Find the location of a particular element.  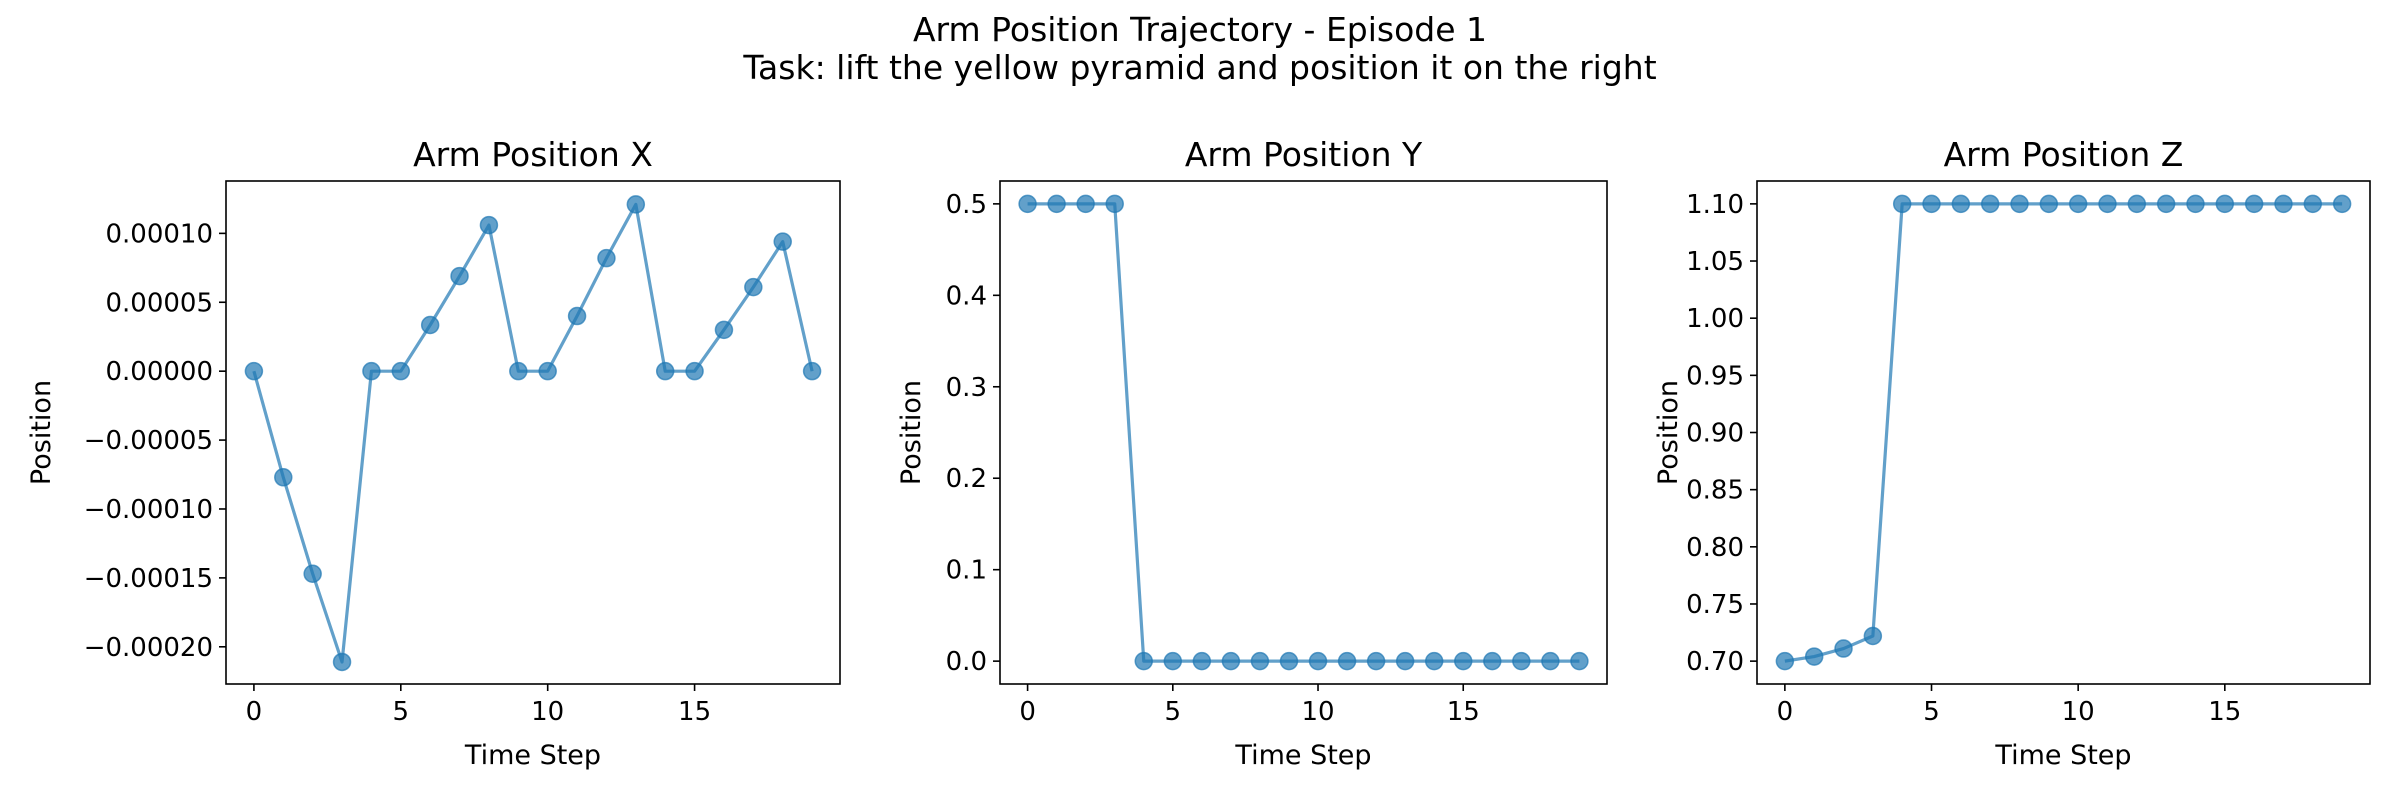

y-tick-label-z: 0.85 is located at coordinates (1715, 491).